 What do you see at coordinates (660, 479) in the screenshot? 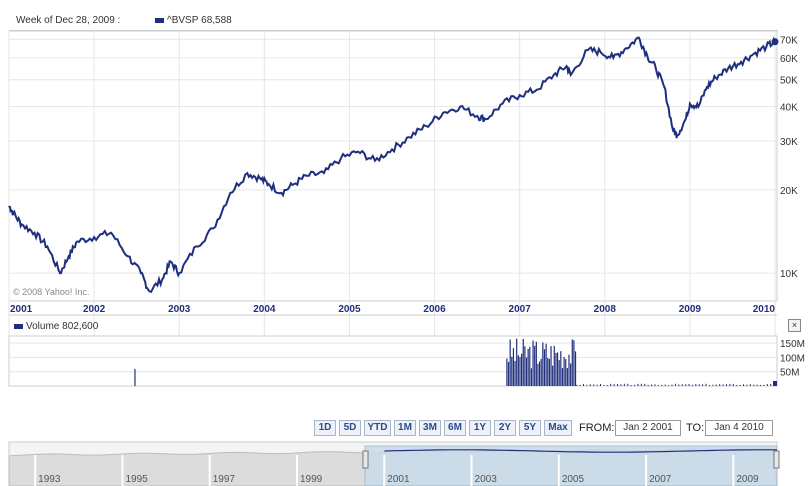
I see `navigator-x-tick-label: 2007` at bounding box center [660, 479].